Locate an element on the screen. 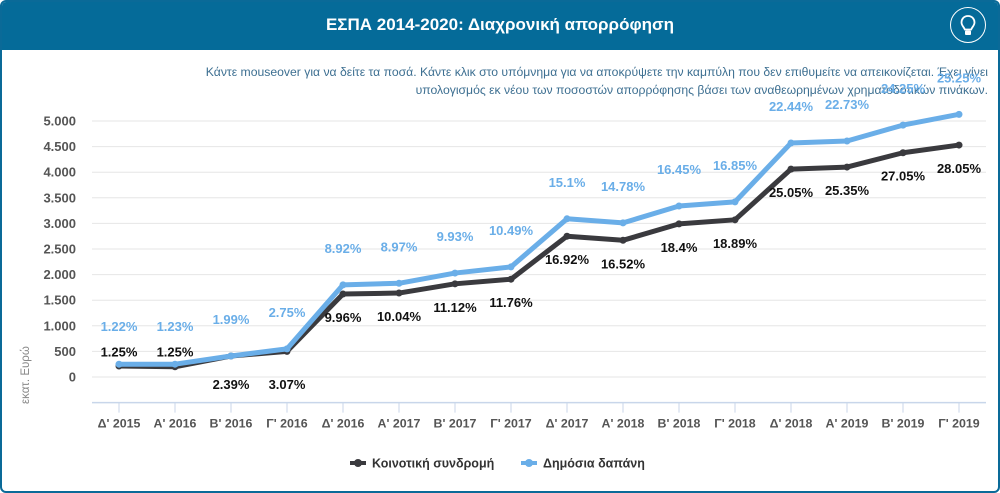 The height and width of the screenshot is (493, 1000). blue-data-label: 1.23% is located at coordinates (175, 326).